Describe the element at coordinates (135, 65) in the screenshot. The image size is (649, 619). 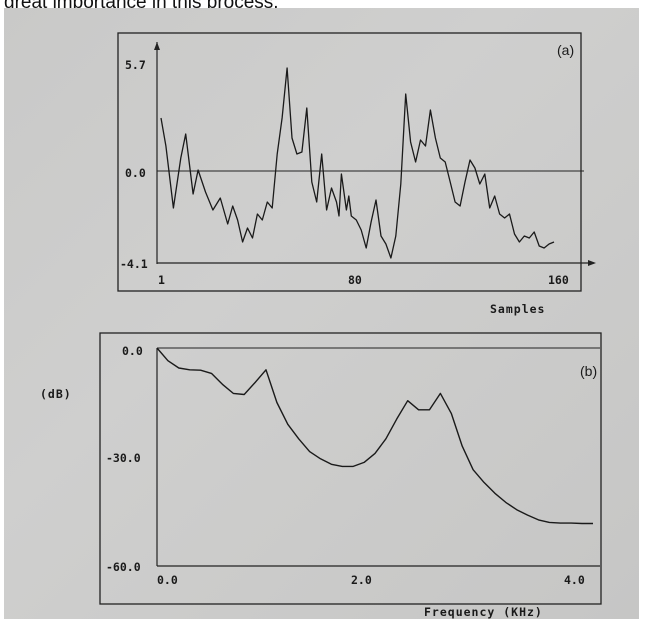
I see `chart-a-ytick-top: 5.7` at that location.